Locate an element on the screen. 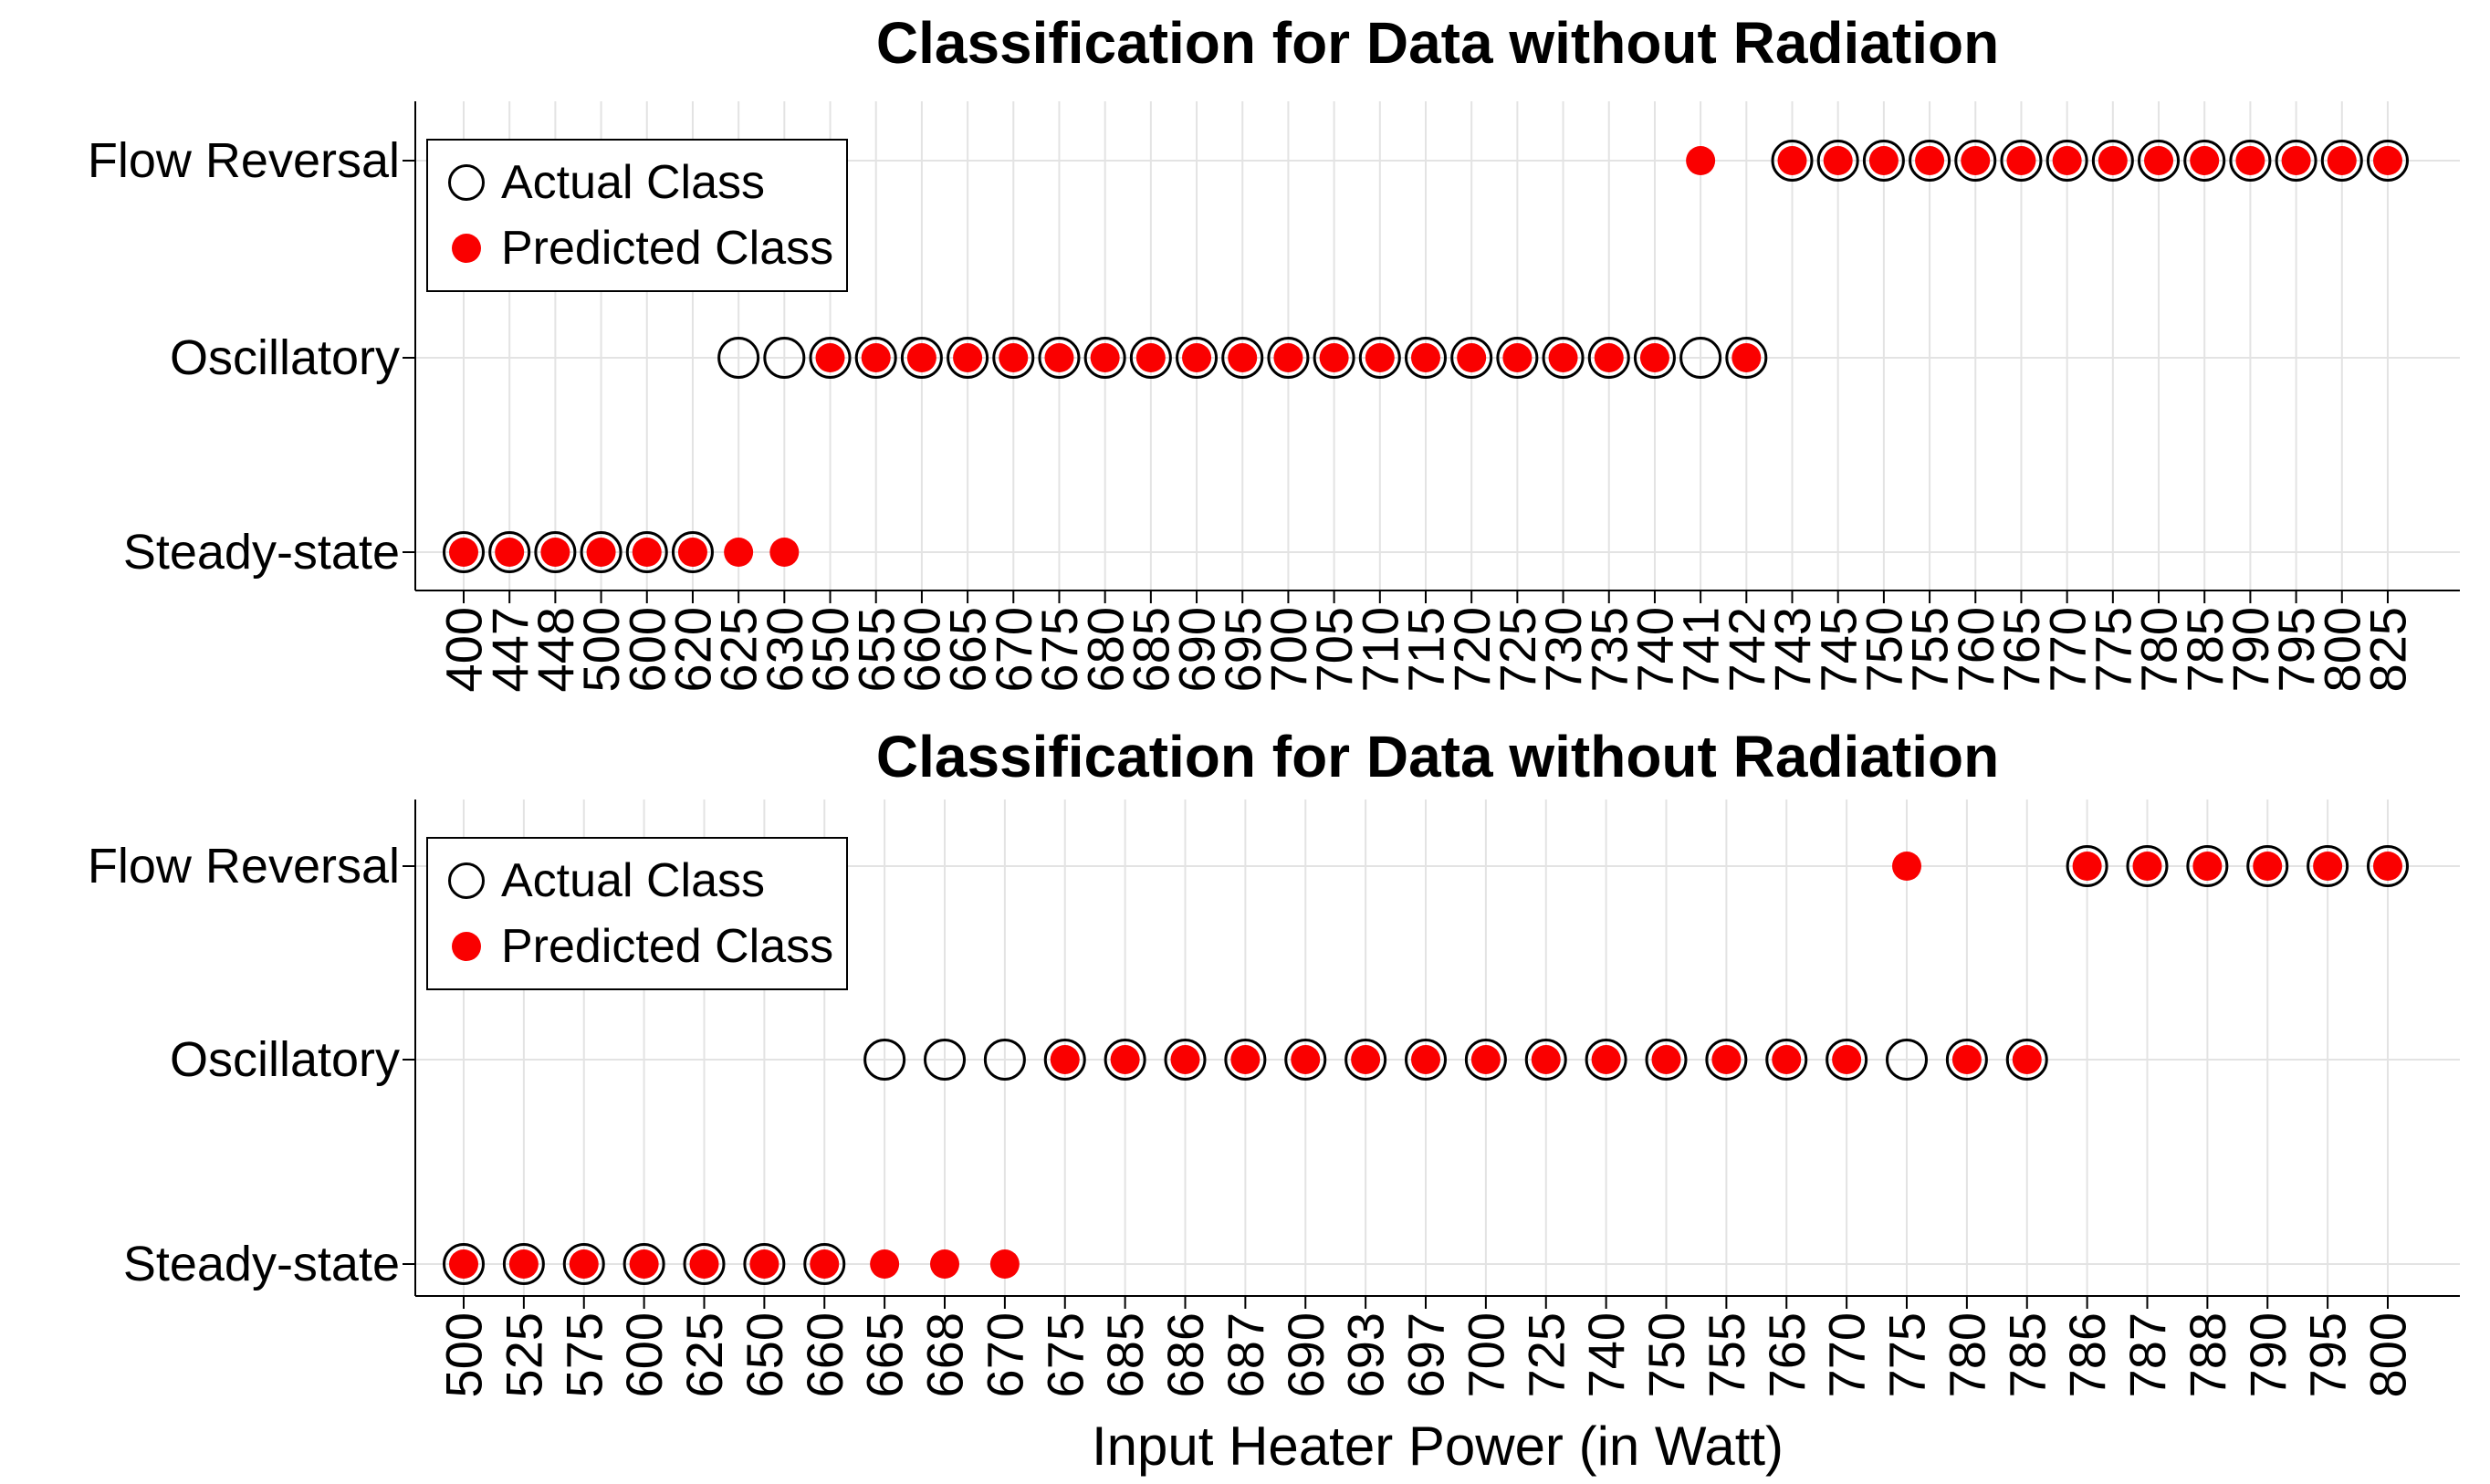 This screenshot has height=1484, width=2490. bottom-legend: Actual Class Predicted Class is located at coordinates (637, 913).